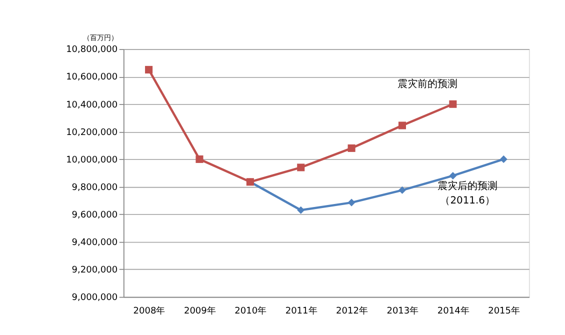 This screenshot has width=565, height=335. I want to click on series-label: 震灾后的预测, so click(468, 186).